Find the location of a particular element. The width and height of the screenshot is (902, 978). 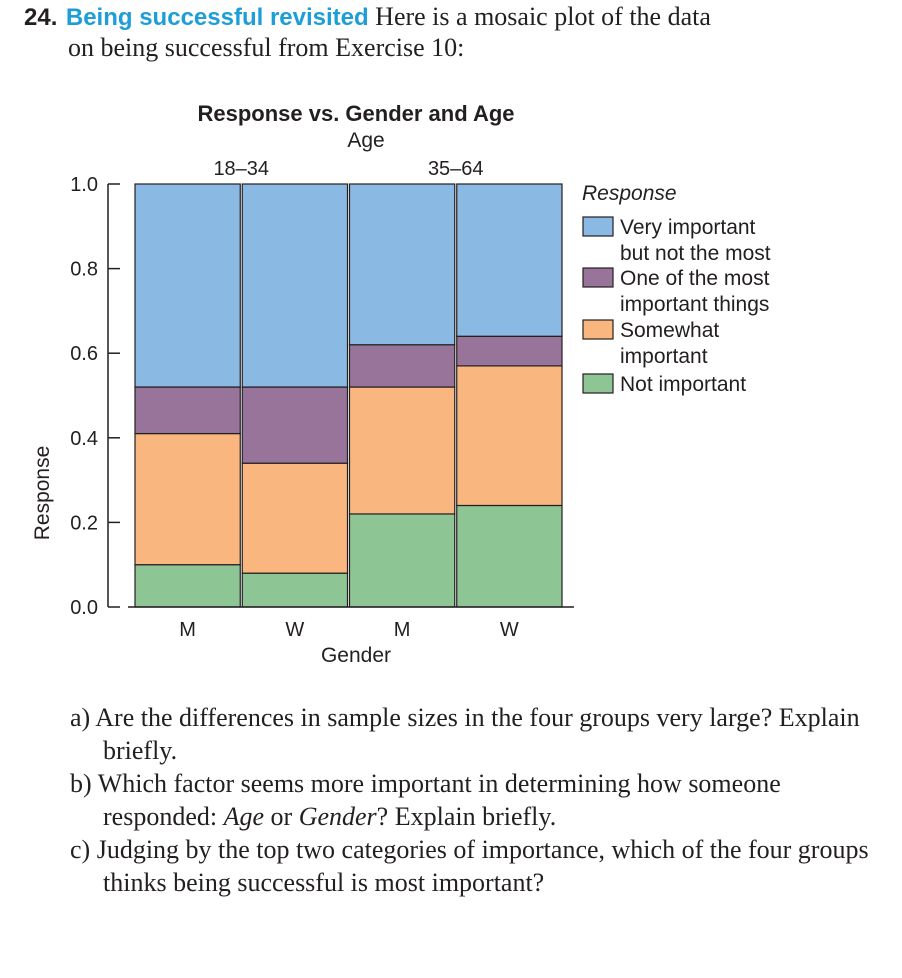

y-axis: 0.0 0.2 0.4 0.6 0.8 1.0 is located at coordinates (95, 396).